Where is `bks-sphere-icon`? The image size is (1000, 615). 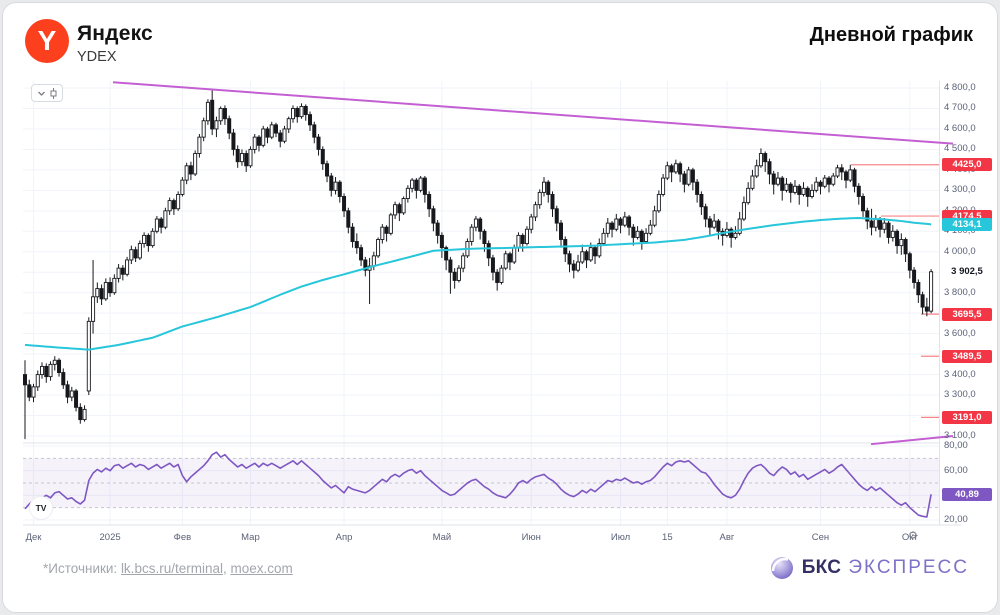
bks-sphere-icon is located at coordinates (781, 568).